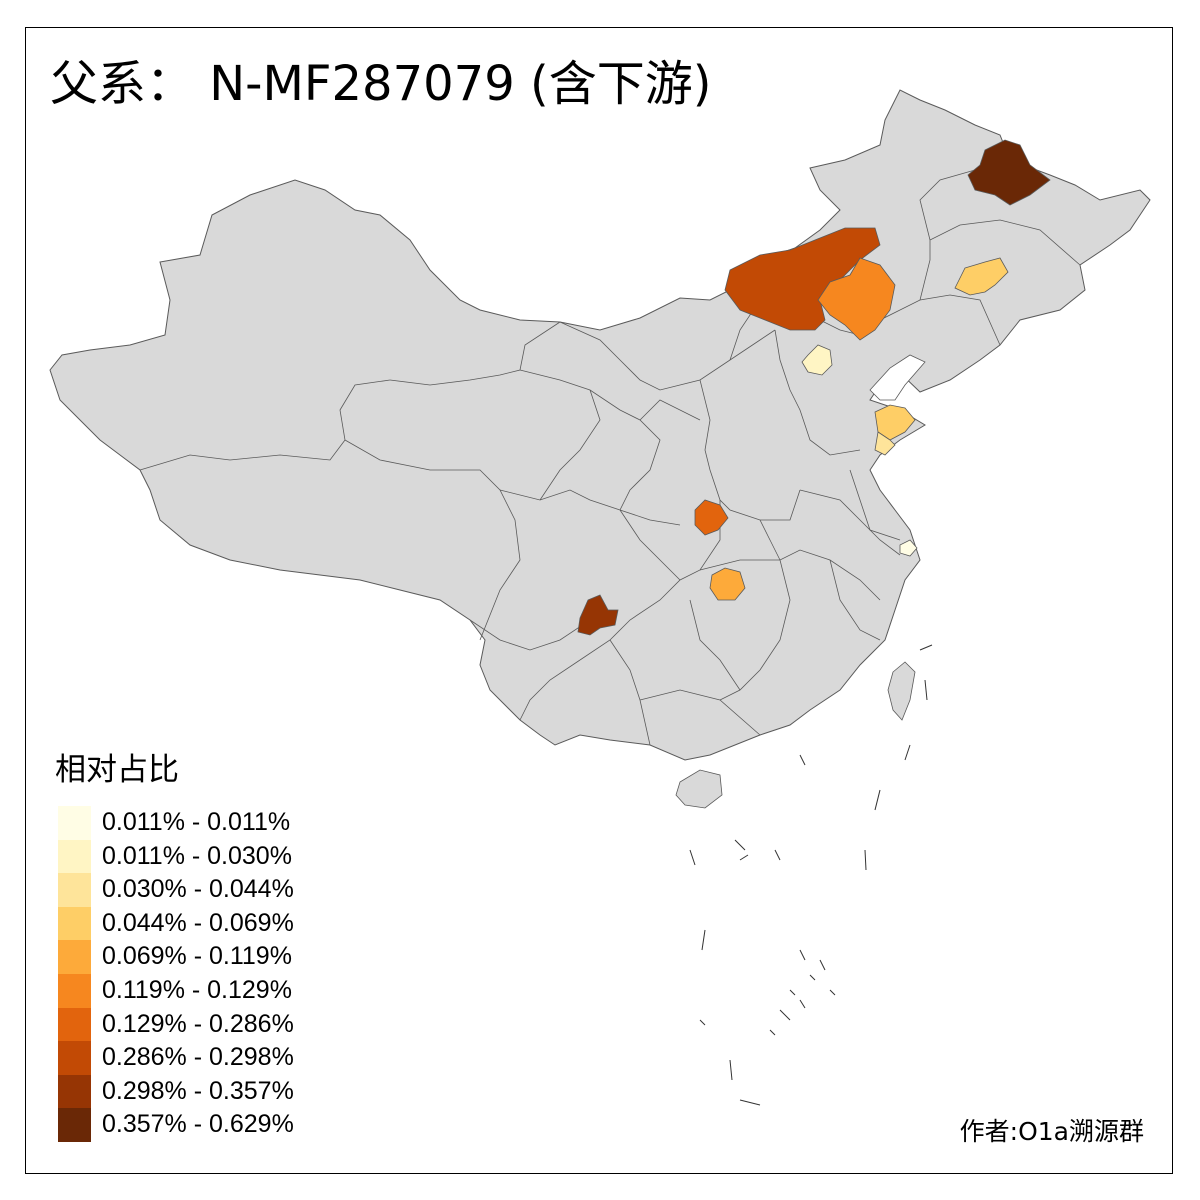 The image size is (1200, 1200). What do you see at coordinates (897, 377) in the screenshot?
I see `bohai-sea` at bounding box center [897, 377].